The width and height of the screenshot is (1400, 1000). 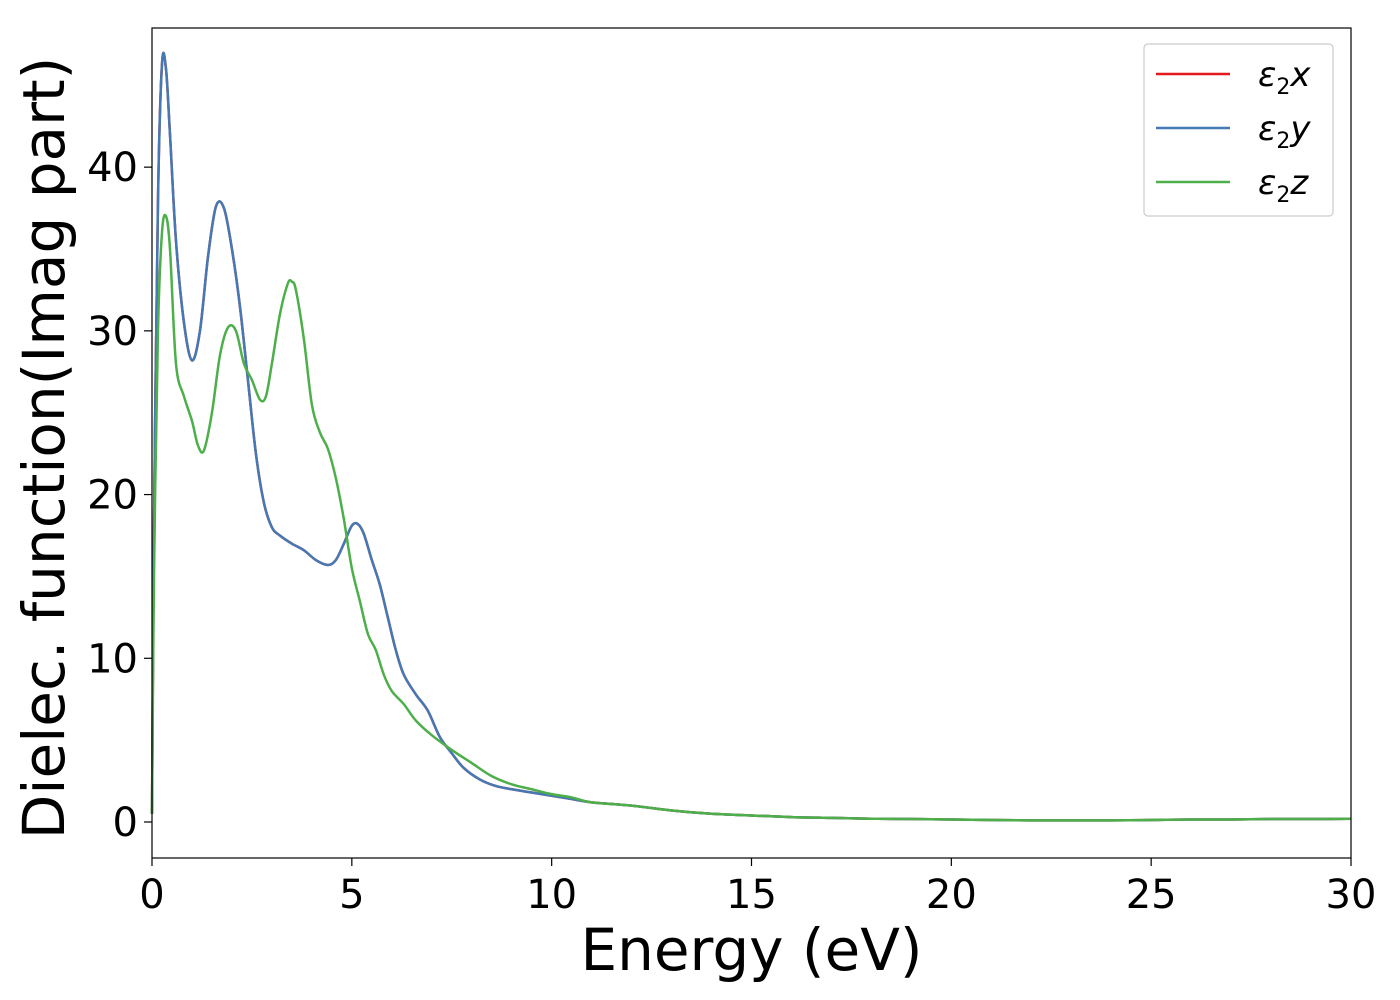 What do you see at coordinates (112, 168) in the screenshot?
I see `y-tick-label: 40` at bounding box center [112, 168].